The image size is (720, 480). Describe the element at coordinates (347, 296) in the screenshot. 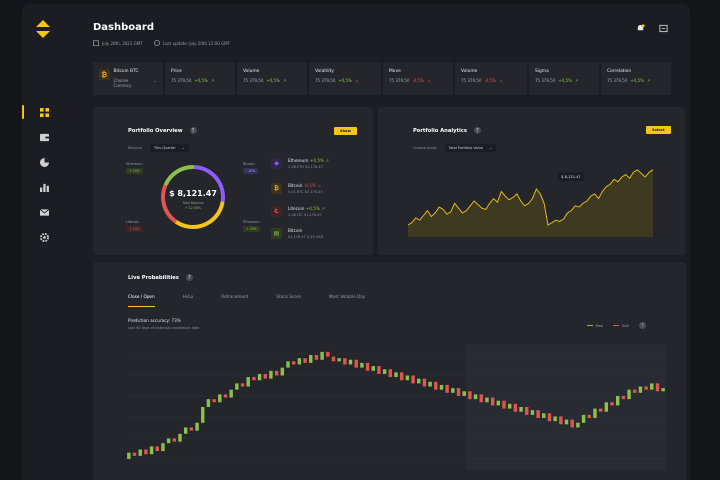

I see `tab-most-volatile-day: Most Volatile Day` at that location.